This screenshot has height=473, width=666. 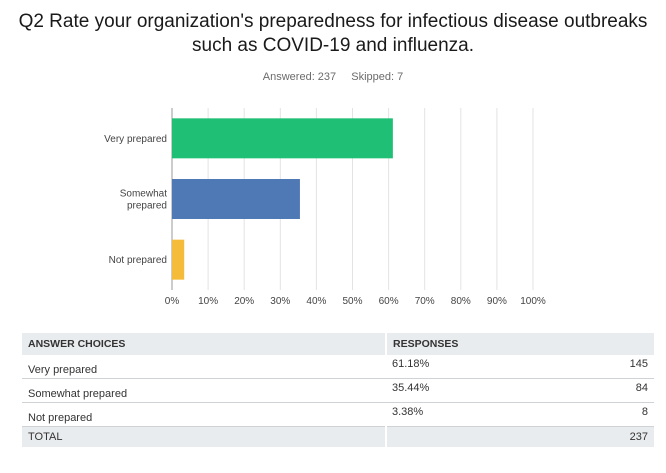 I want to click on x-tick-label: 0%, so click(x=172, y=301).